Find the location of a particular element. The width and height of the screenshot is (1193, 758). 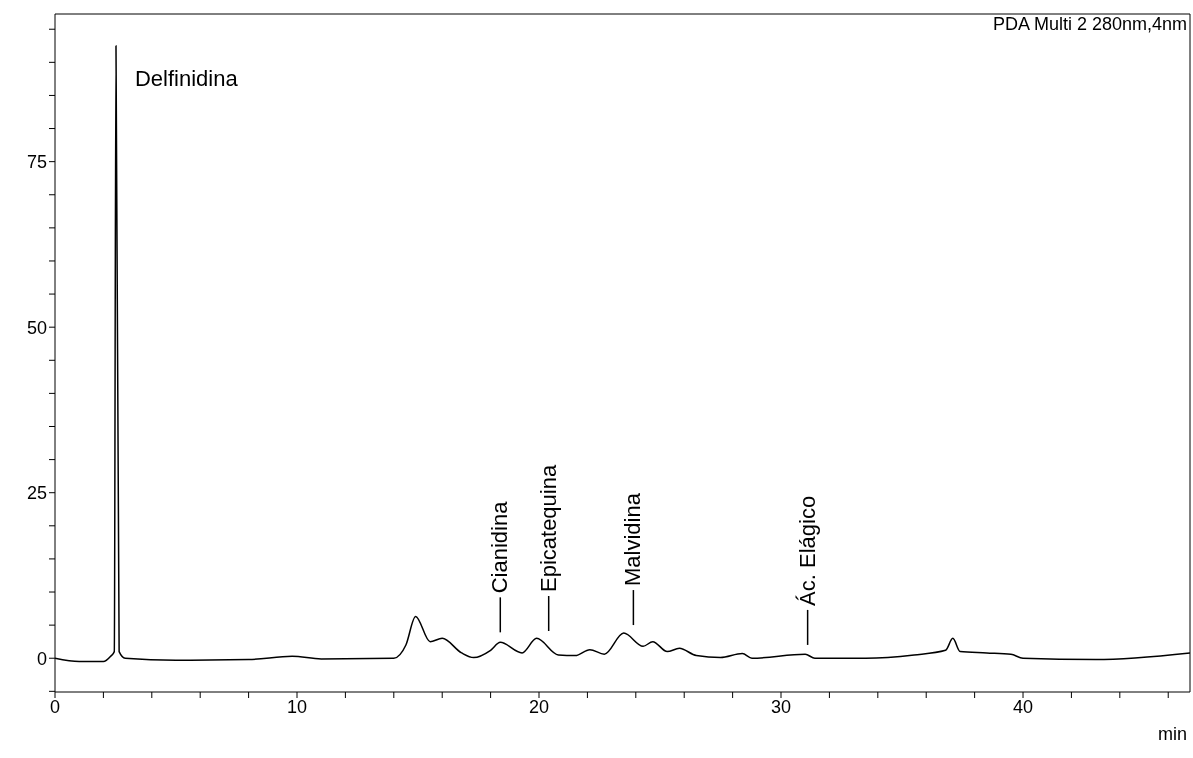

x-tick-label: 10 is located at coordinates (297, 706).